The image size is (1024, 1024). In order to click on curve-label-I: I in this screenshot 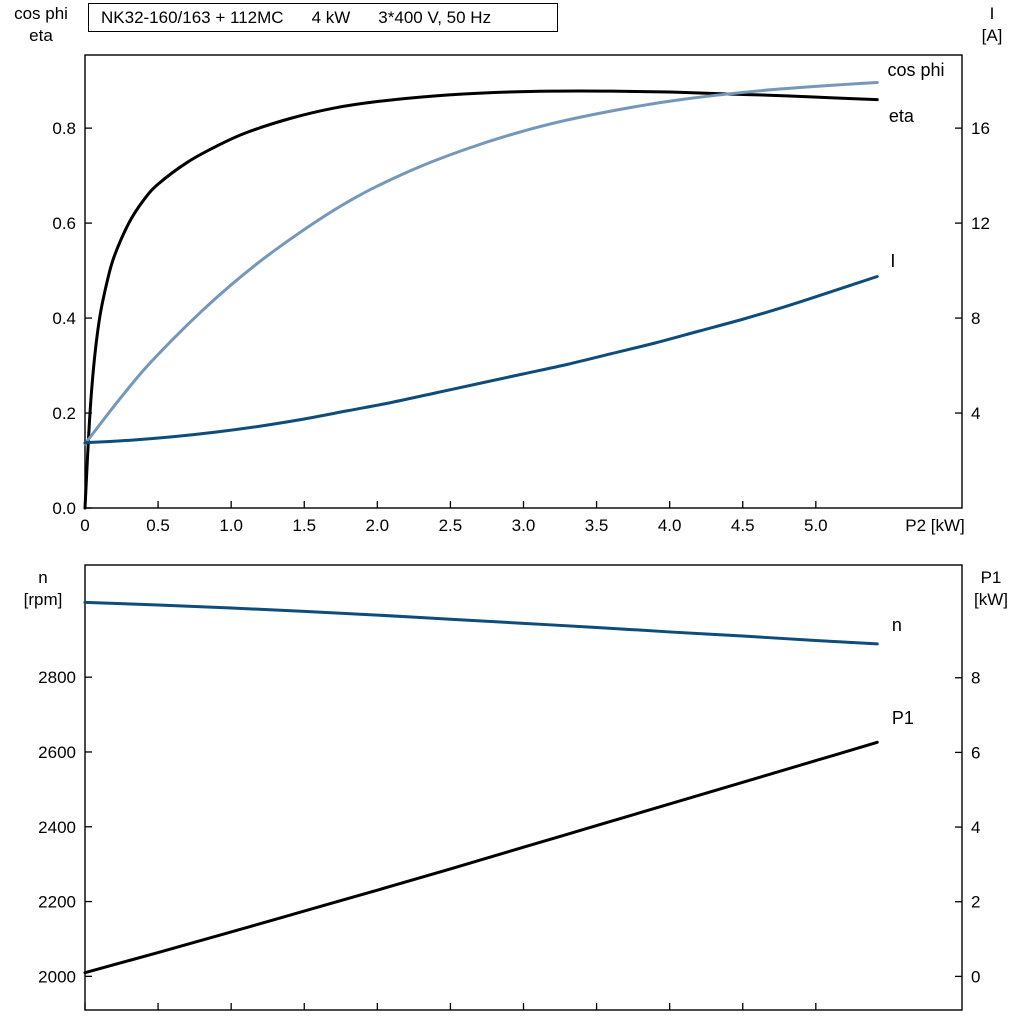, I will do `click(892, 261)`.